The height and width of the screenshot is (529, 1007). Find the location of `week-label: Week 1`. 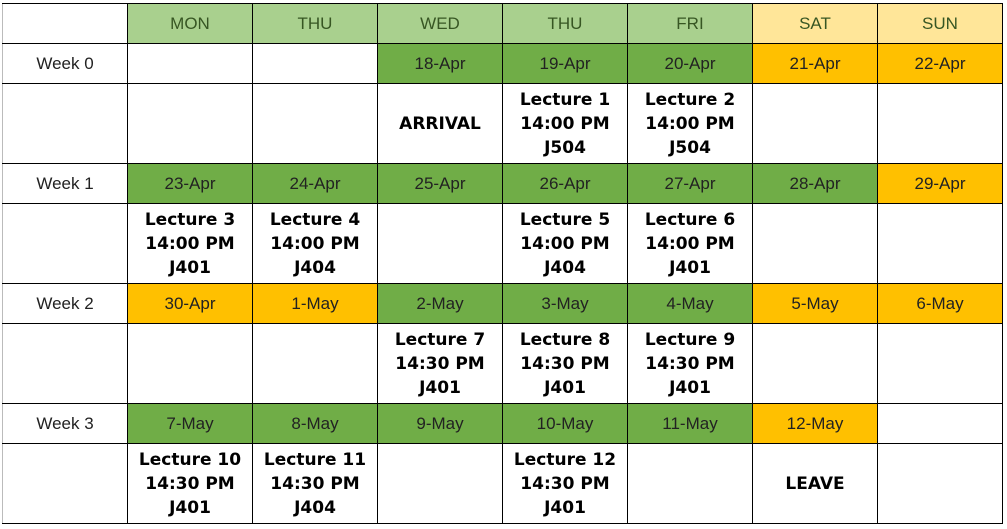

week-label: Week 1 is located at coordinates (65, 183).